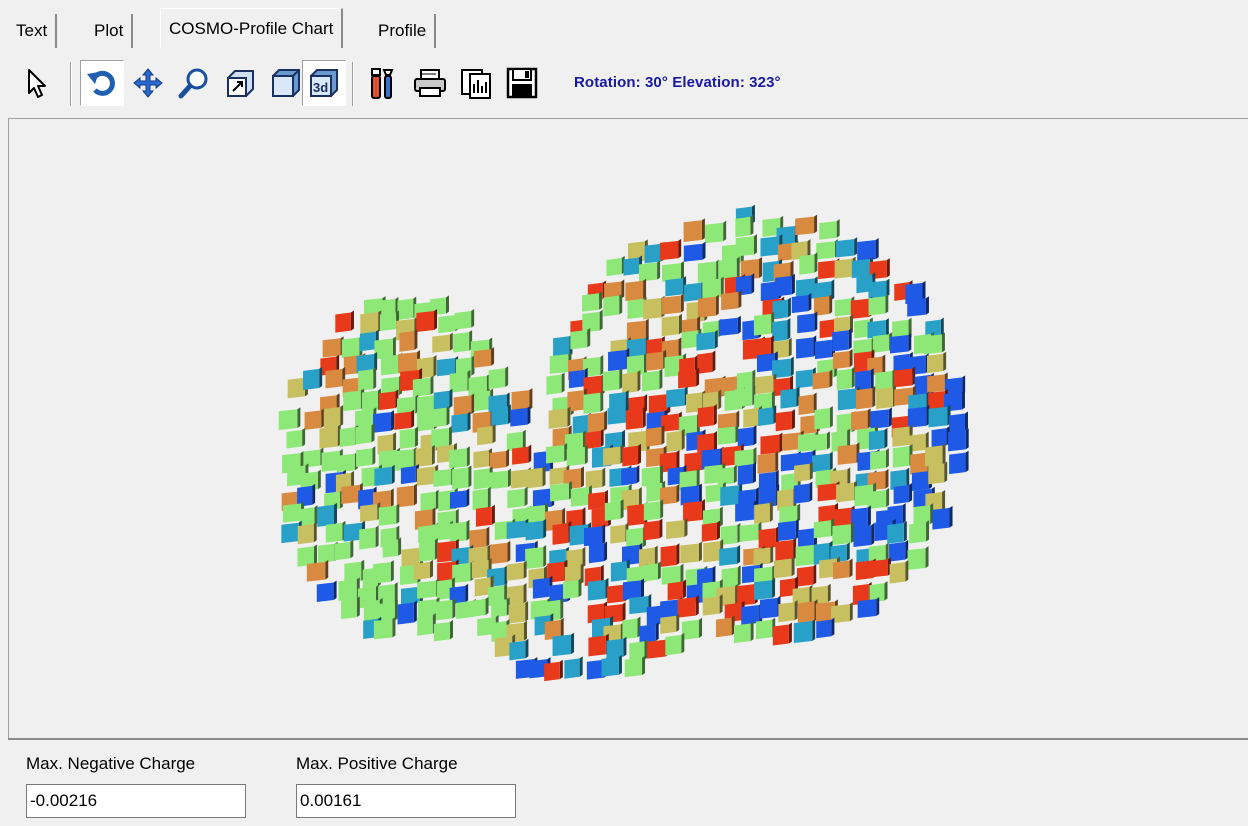 The width and height of the screenshot is (1248, 826). What do you see at coordinates (522, 83) in the screenshot?
I see `save-button` at bounding box center [522, 83].